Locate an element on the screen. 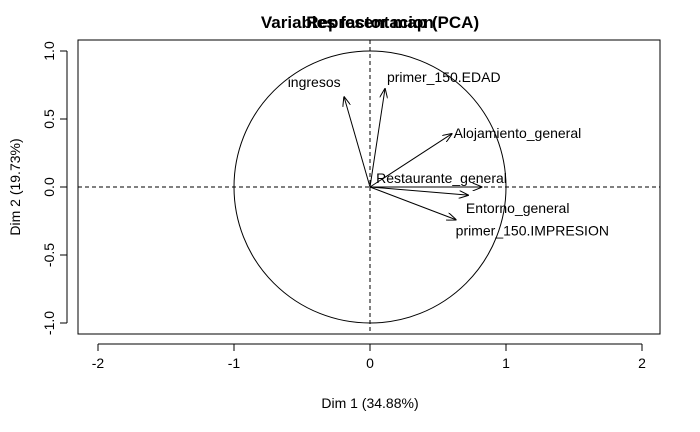 Image resolution: width=700 pixels, height=432 pixels. y-tick-label: 1.0 is located at coordinates (49, 51).